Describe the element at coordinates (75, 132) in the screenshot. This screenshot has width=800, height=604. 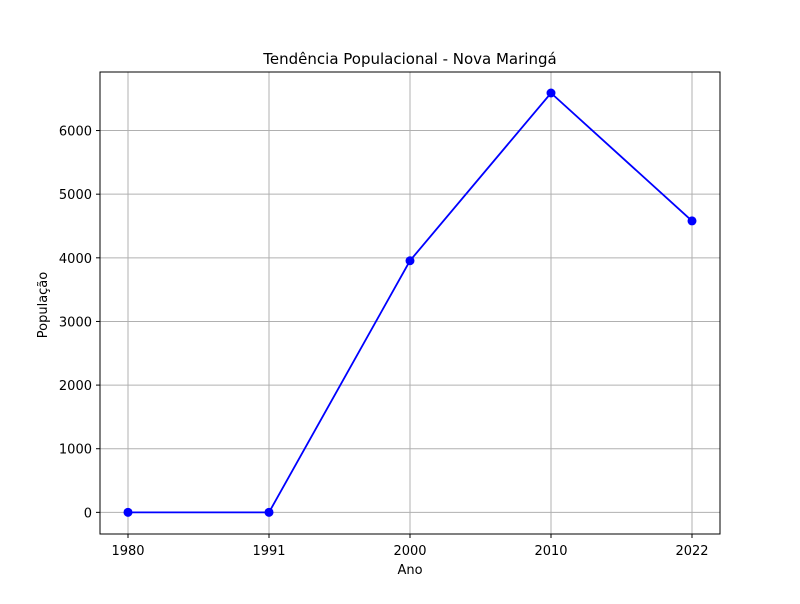
I see `y-tick-label: 6000` at that location.